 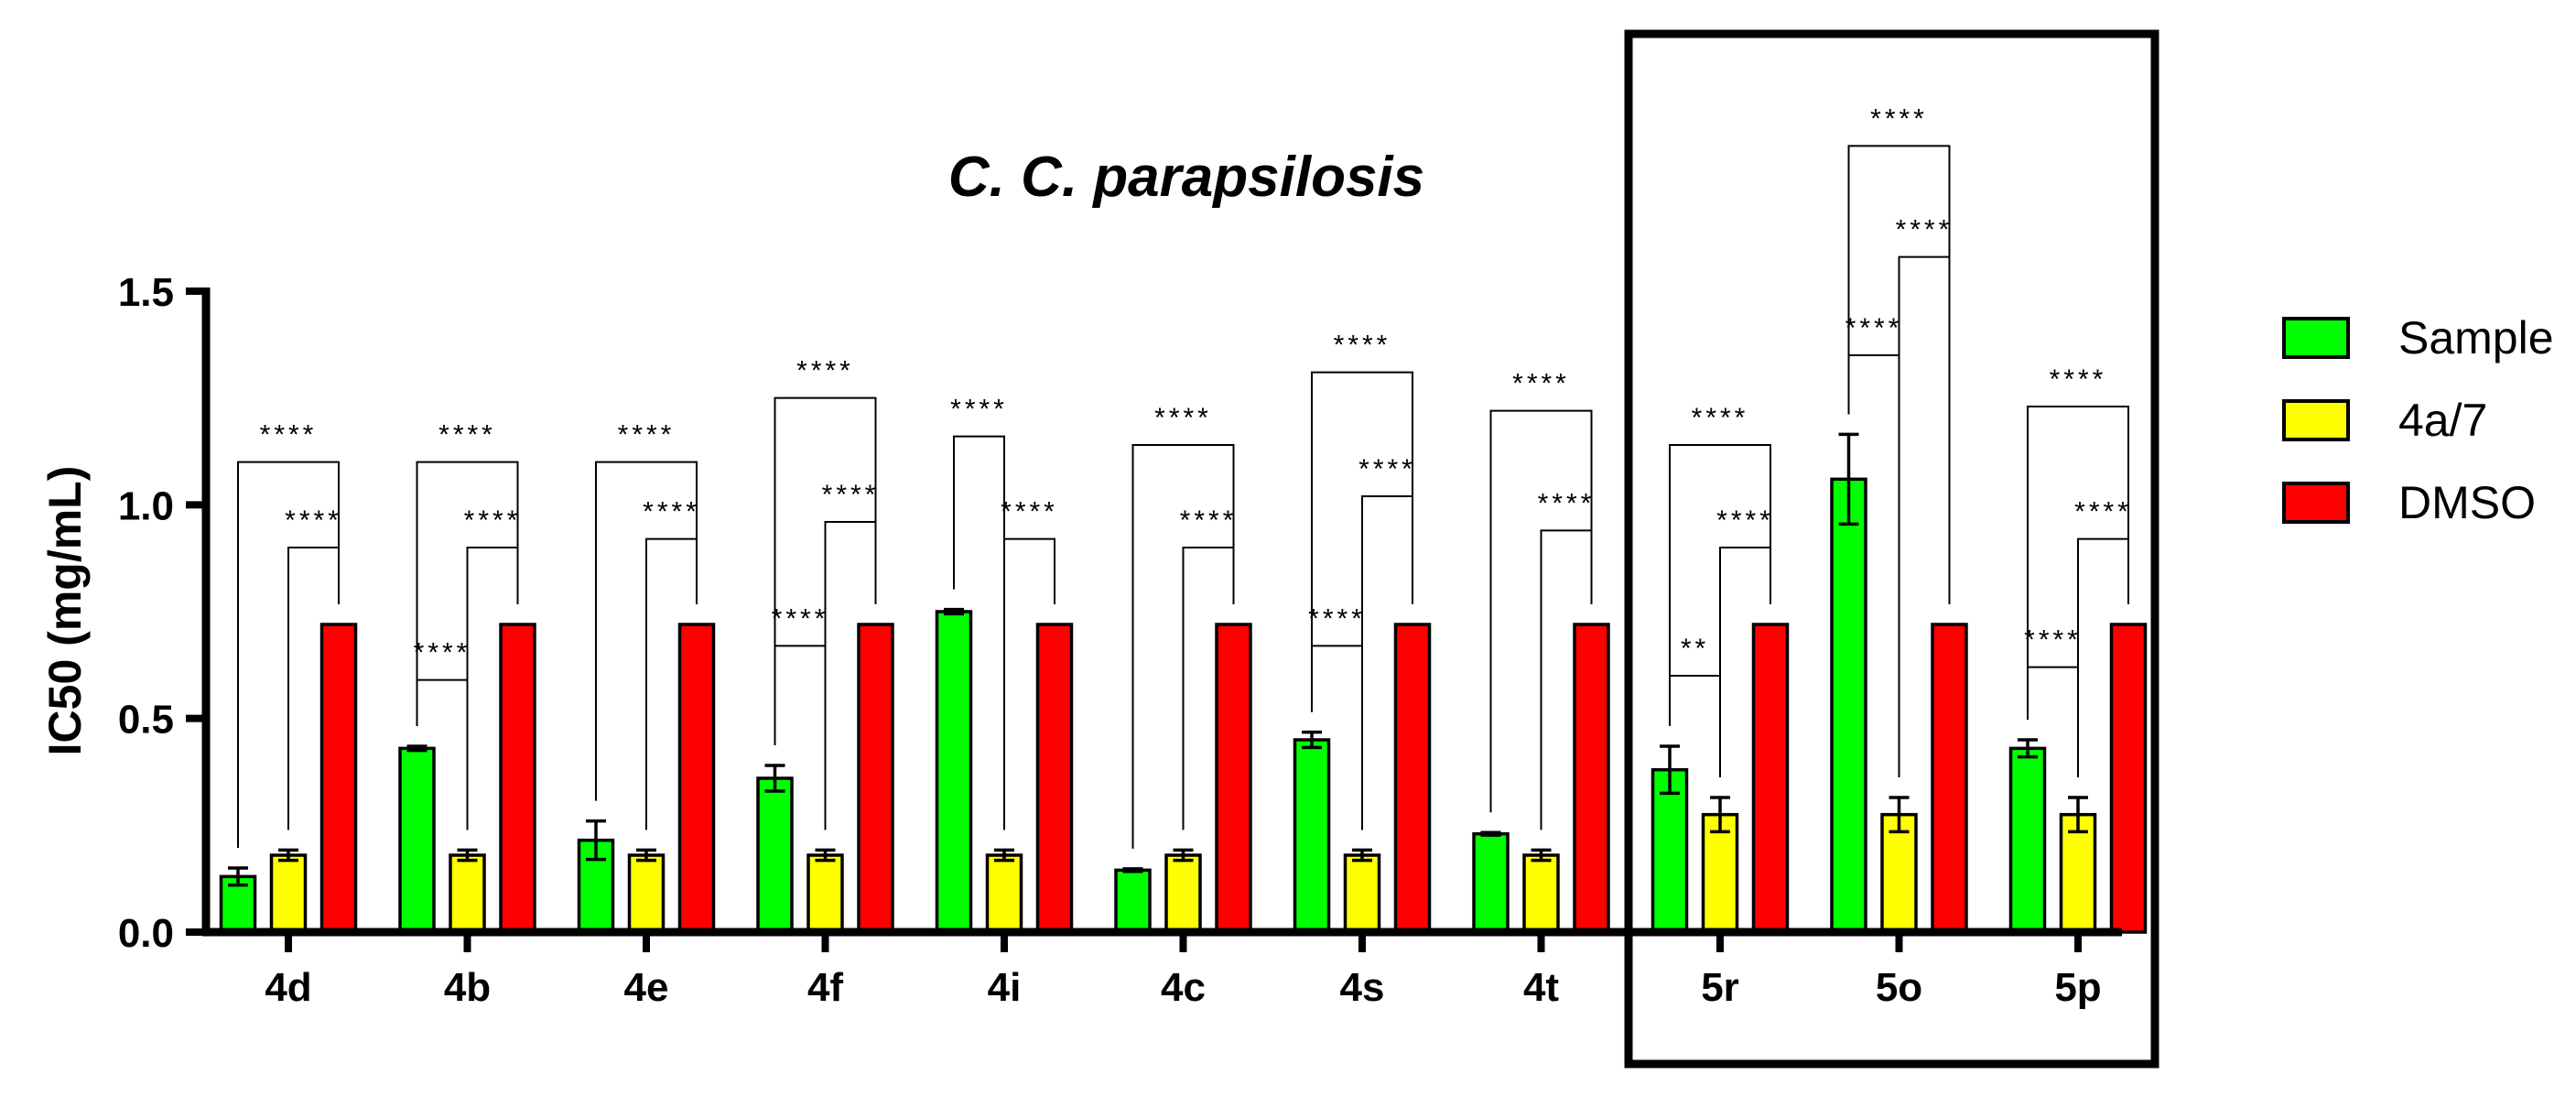 What do you see at coordinates (2476, 338) in the screenshot?
I see `legend-label: Sample` at bounding box center [2476, 338].